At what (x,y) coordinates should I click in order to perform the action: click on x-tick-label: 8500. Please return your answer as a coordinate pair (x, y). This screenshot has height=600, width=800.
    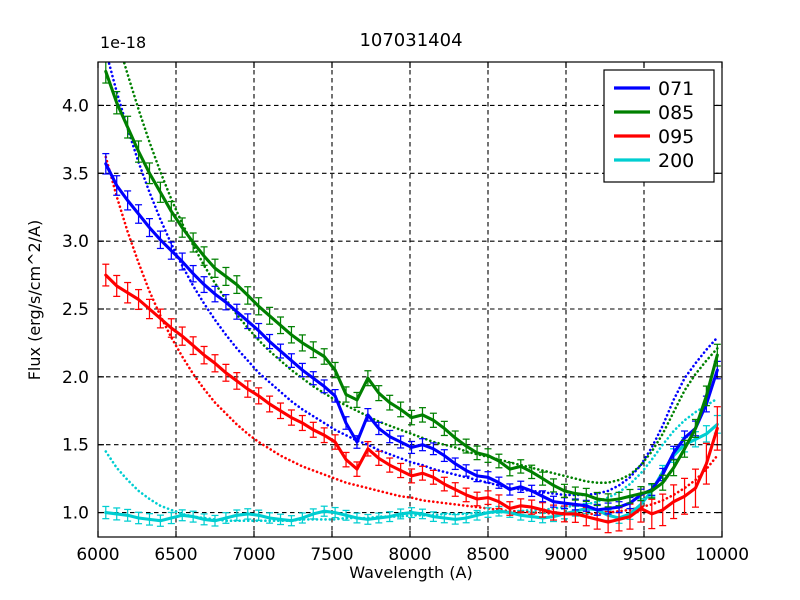
    Looking at the image, I should click on (487, 555).